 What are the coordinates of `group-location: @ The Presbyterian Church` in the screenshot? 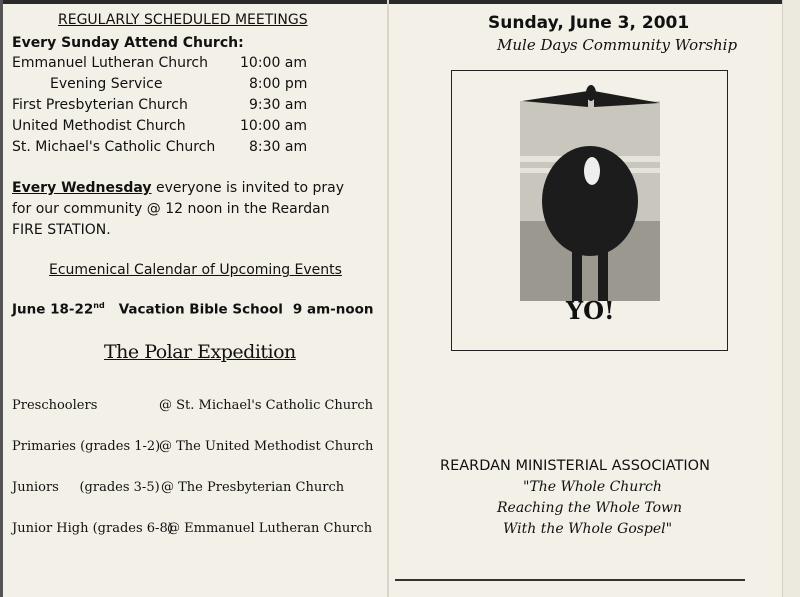 It's located at (253, 487).